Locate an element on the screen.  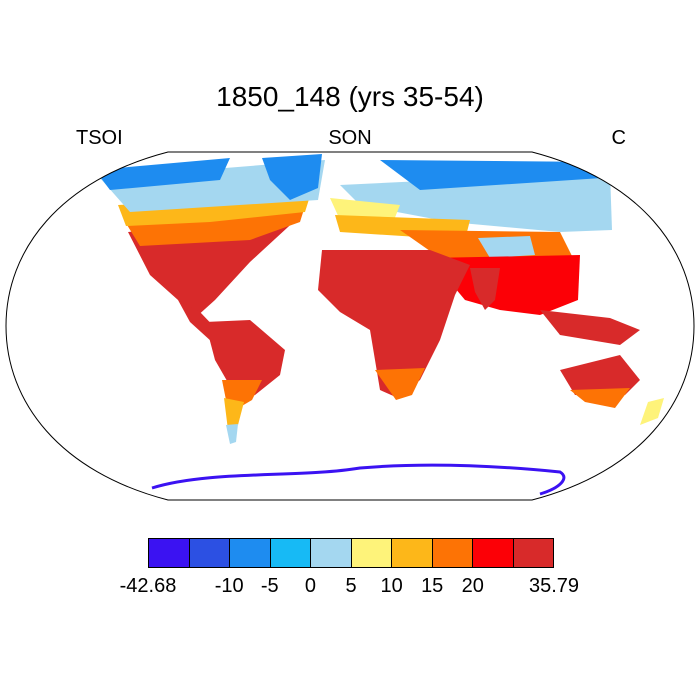
colorbar-label: 5 is located at coordinates (351, 586).